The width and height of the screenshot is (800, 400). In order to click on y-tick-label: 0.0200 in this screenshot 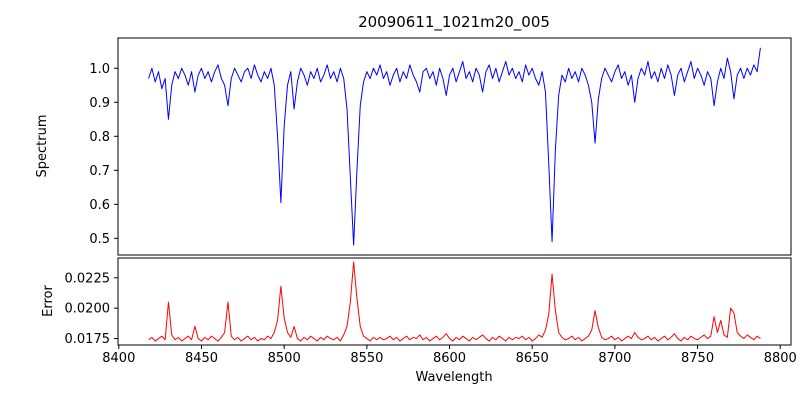, I will do `click(88, 309)`.